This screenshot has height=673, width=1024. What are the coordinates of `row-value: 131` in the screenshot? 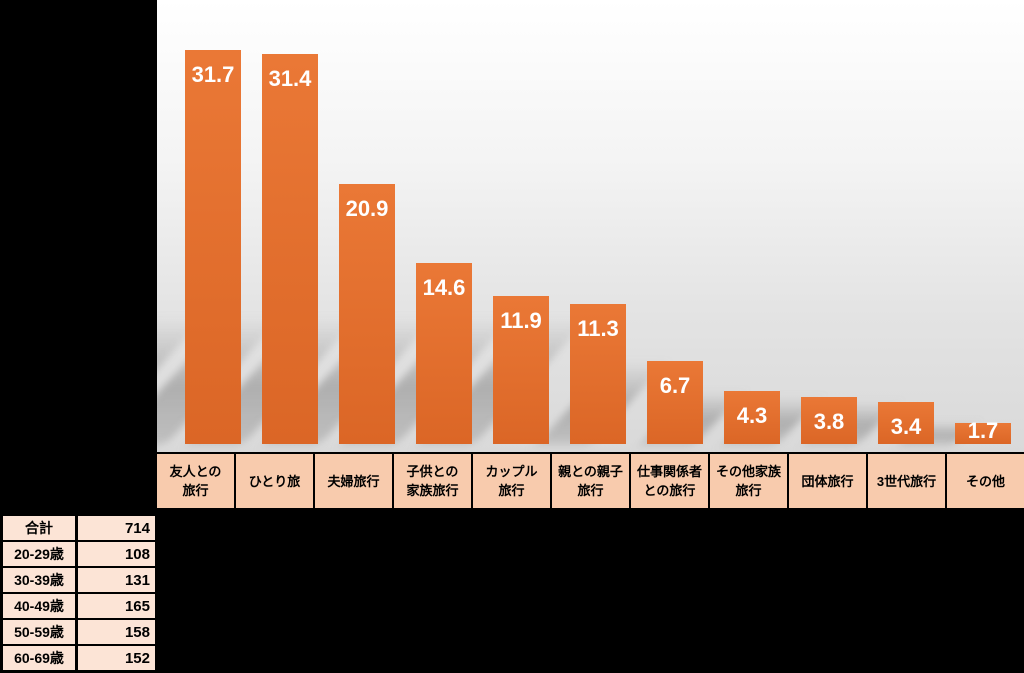 It's located at (137, 580).